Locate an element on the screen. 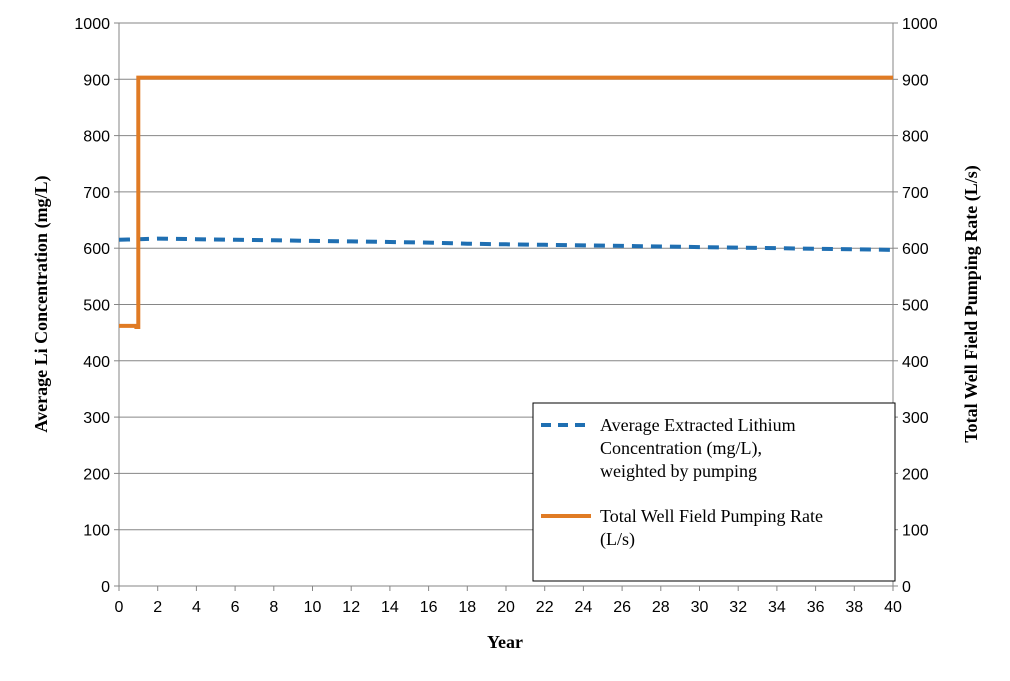 The width and height of the screenshot is (1010, 681). left-tick-label: 800 is located at coordinates (96, 137).